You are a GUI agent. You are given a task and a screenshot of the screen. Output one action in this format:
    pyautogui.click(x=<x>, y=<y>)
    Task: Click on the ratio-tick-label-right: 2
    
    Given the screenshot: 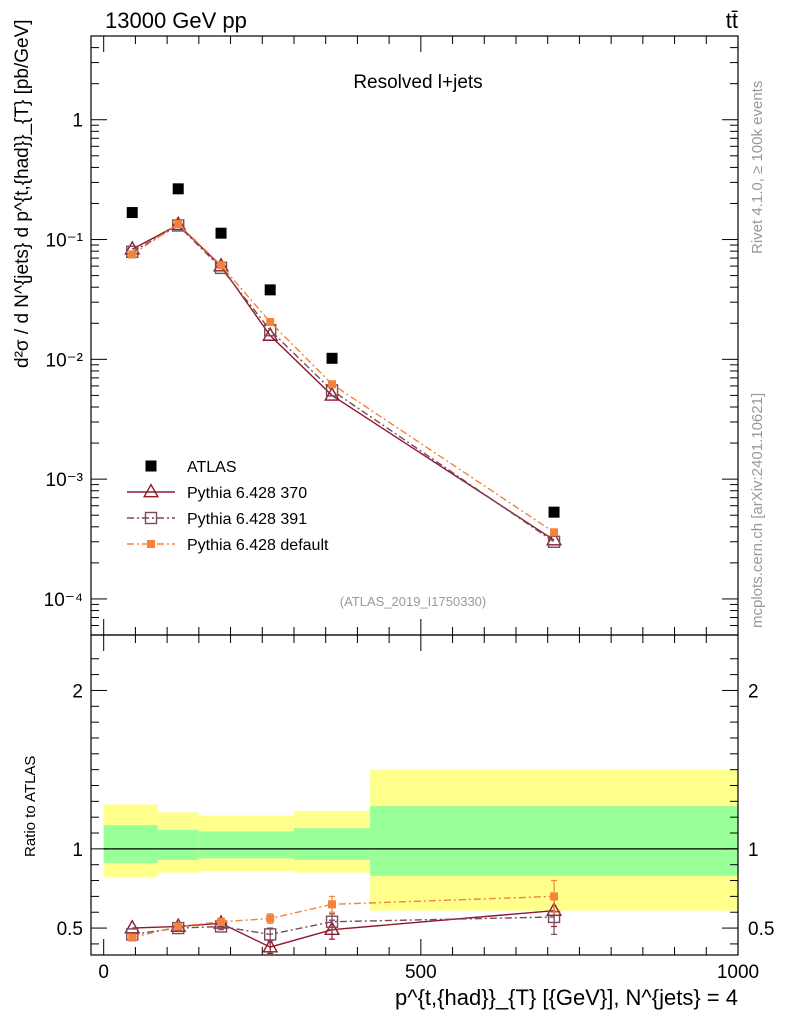 What is the action you would take?
    pyautogui.click(x=753, y=691)
    